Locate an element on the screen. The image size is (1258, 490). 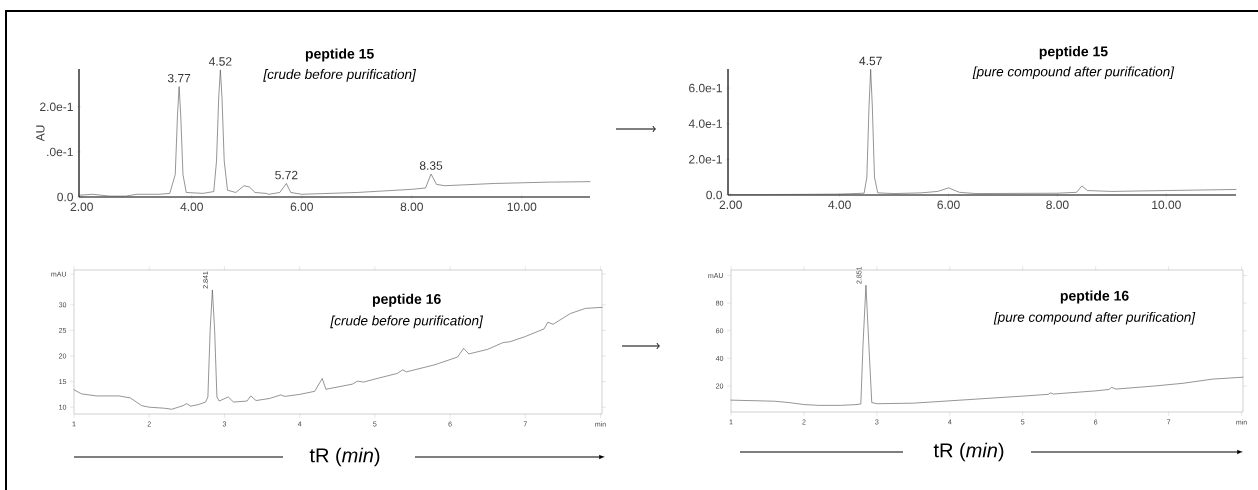
annotation: 5.72 is located at coordinates (286, 175).